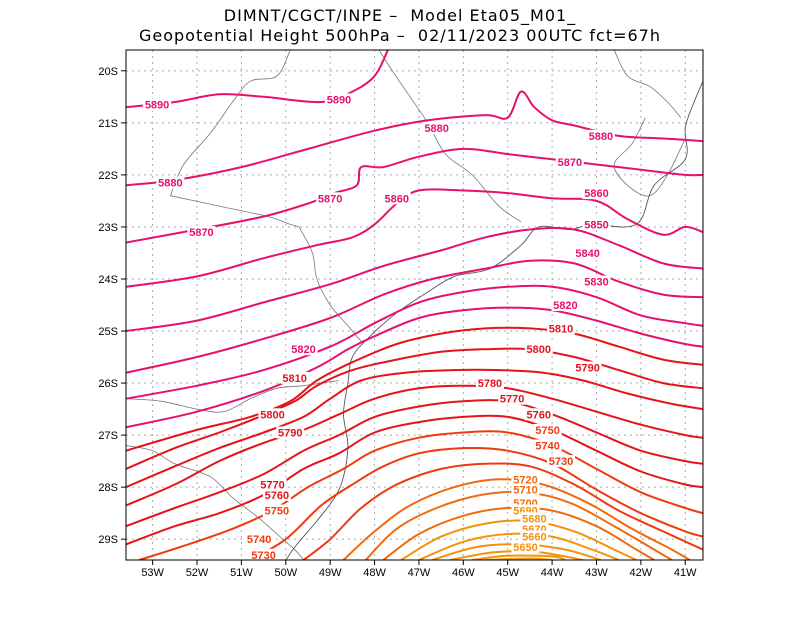 The width and height of the screenshot is (800, 618). Describe the element at coordinates (152, 573) in the screenshot. I see `x-tick-label: 53W` at that location.